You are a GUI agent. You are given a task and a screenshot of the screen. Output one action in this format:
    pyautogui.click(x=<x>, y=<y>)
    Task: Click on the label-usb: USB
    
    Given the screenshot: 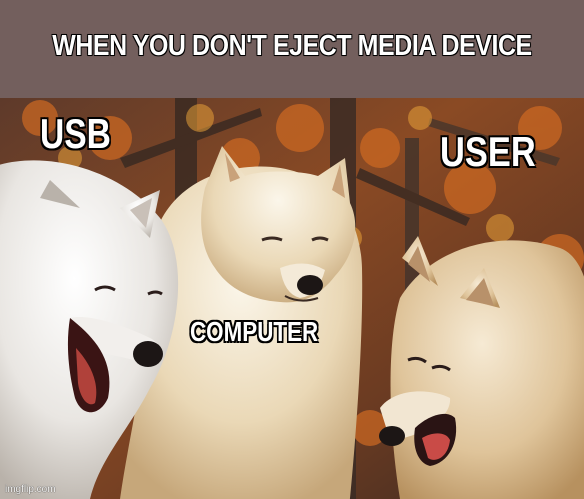 What is the action you would take?
    pyautogui.click(x=75, y=133)
    